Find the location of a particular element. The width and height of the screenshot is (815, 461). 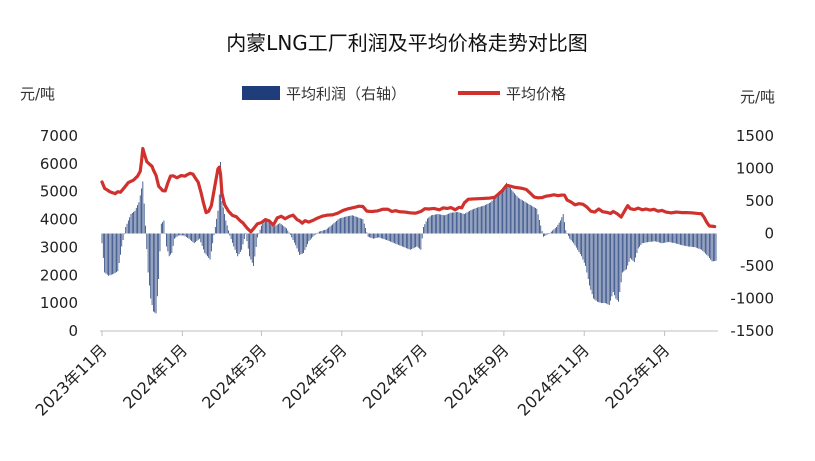

x-tick-label: 2024年3月 is located at coordinates (234, 376).